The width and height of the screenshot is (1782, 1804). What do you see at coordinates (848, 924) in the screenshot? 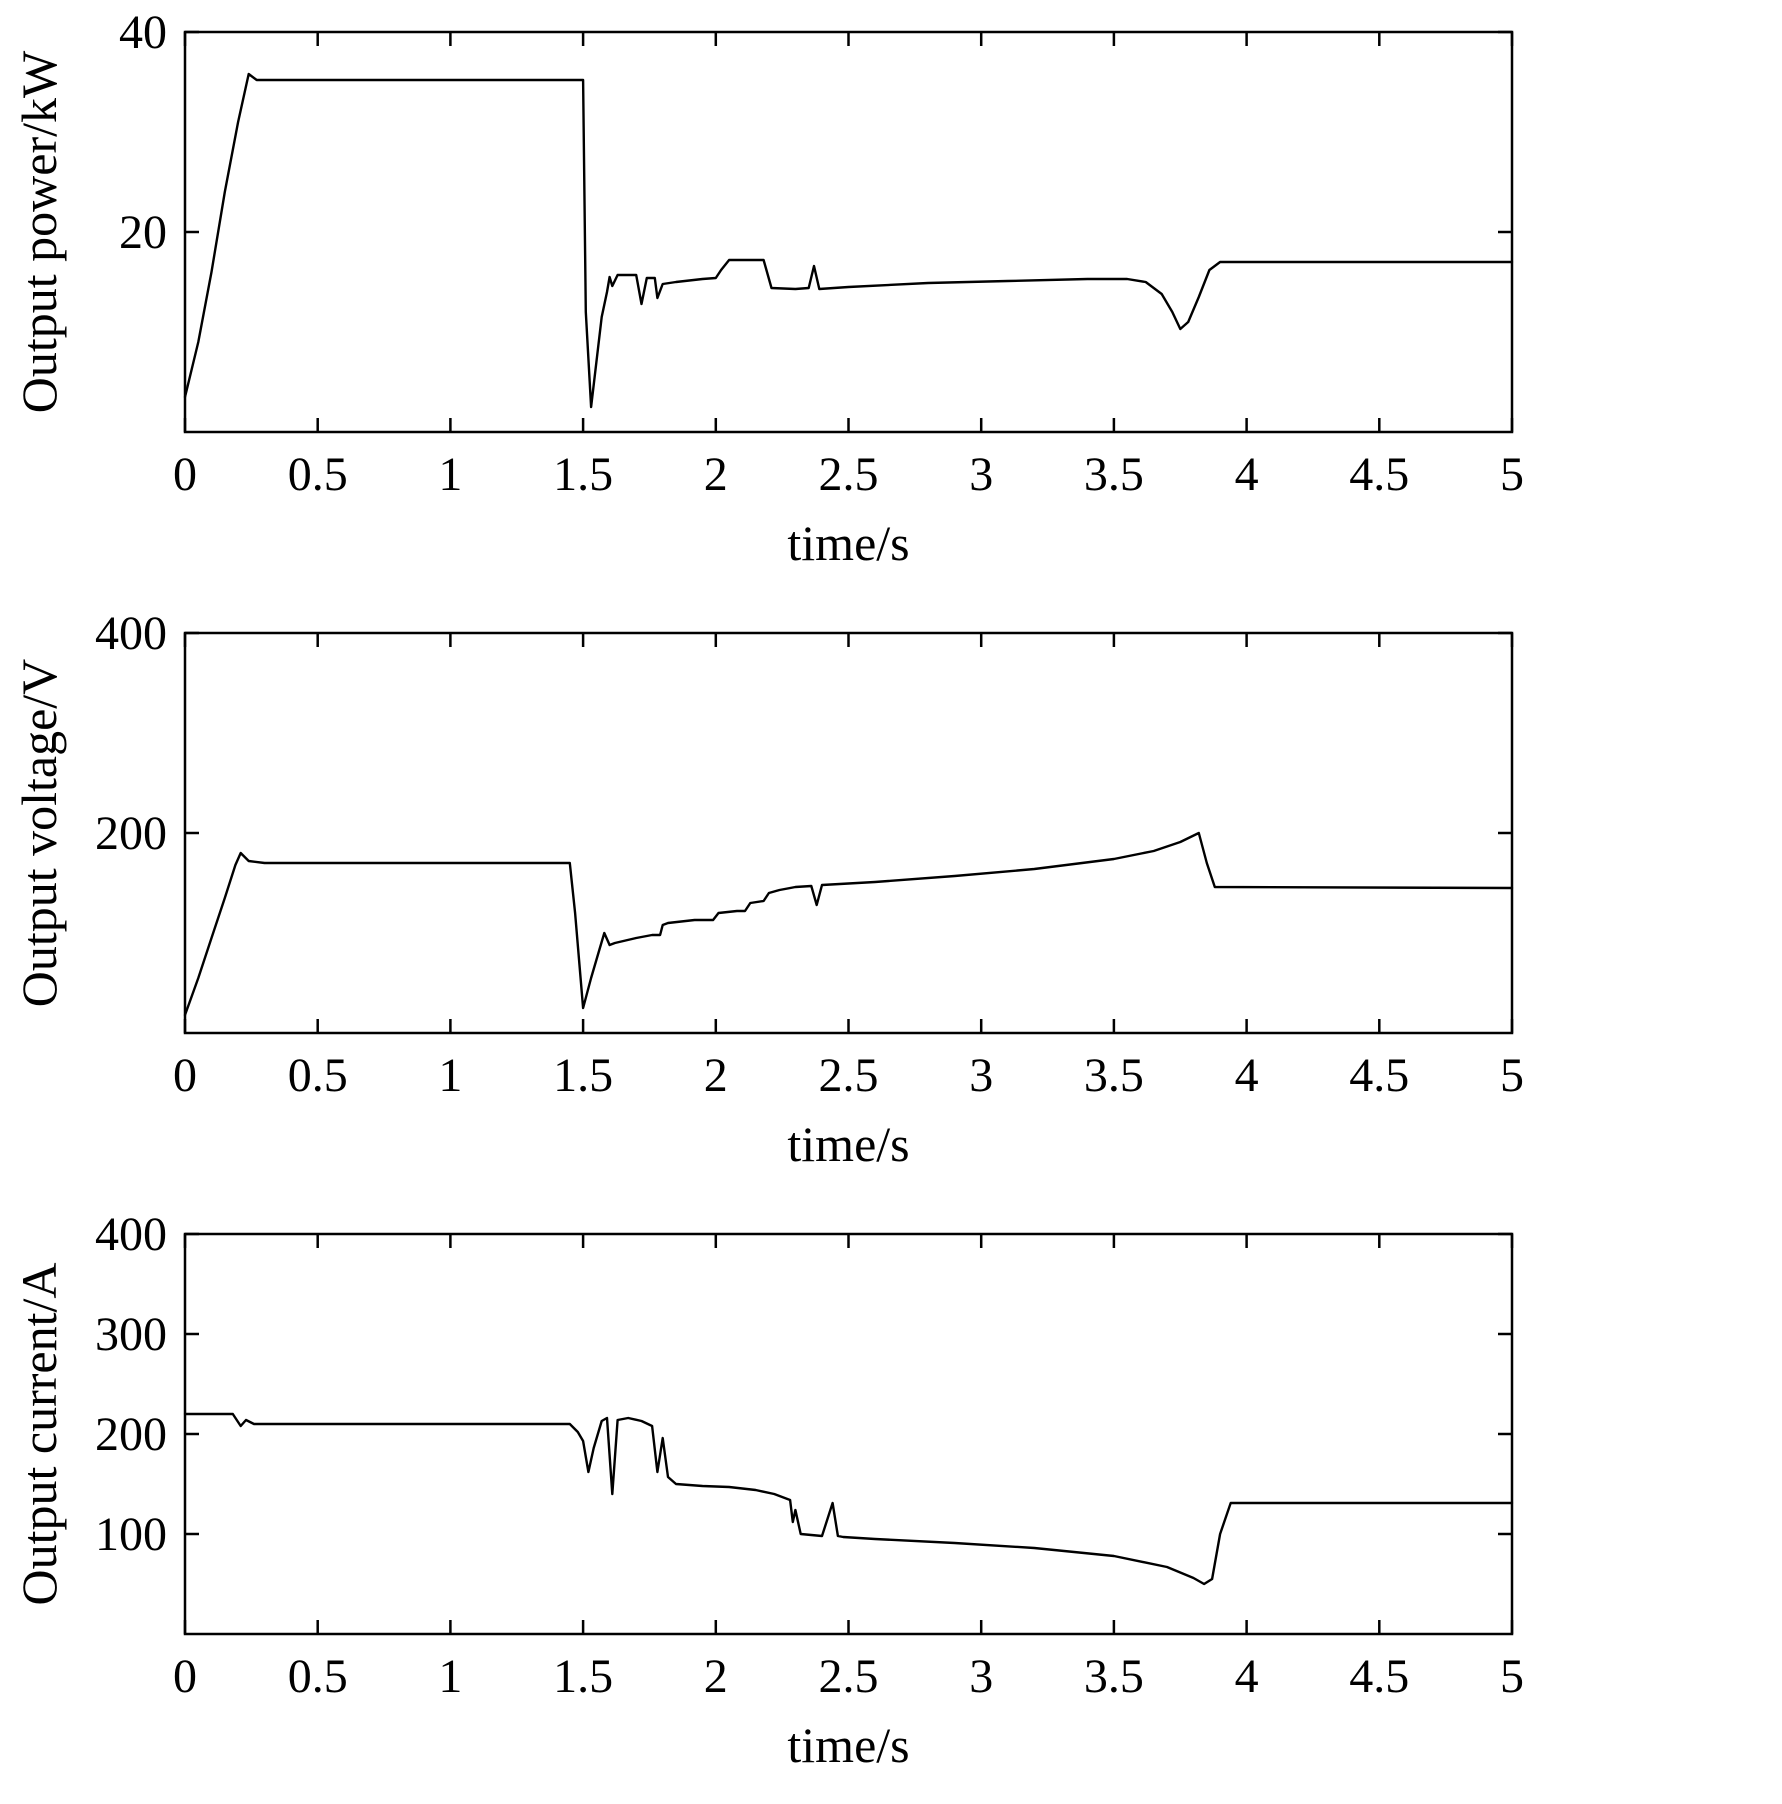
I see `series-output-voltage` at bounding box center [848, 924].